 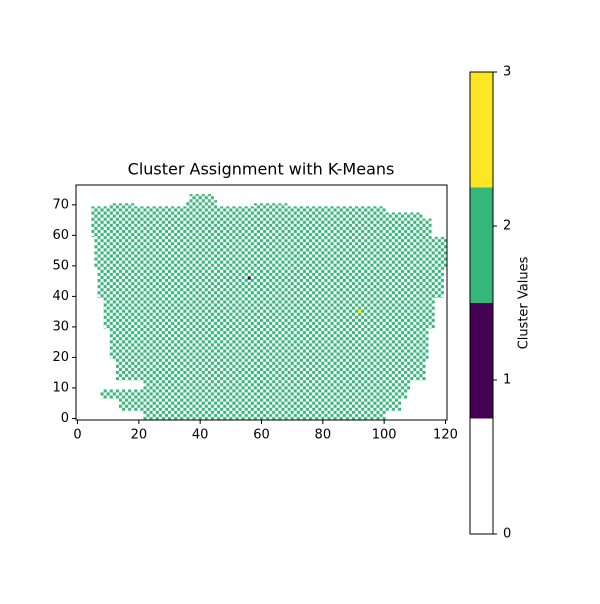 I want to click on y-tick-label: 0, so click(x=65, y=418).